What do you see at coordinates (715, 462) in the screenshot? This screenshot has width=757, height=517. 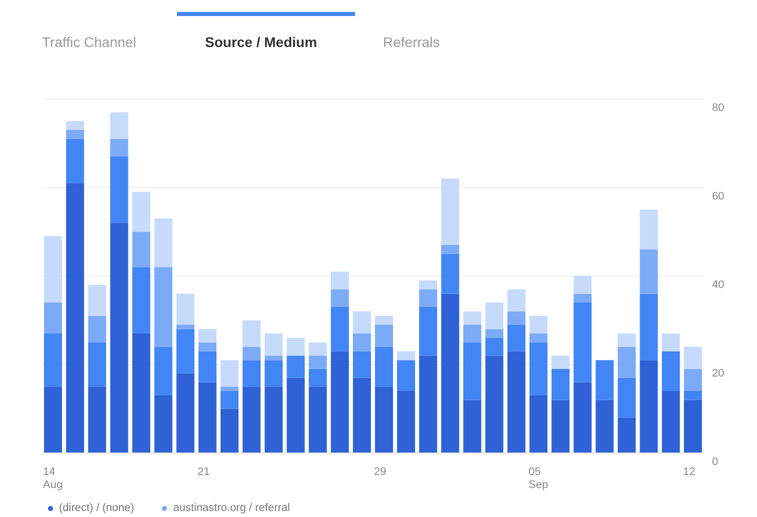 I see `y-tick-label: 0` at bounding box center [715, 462].